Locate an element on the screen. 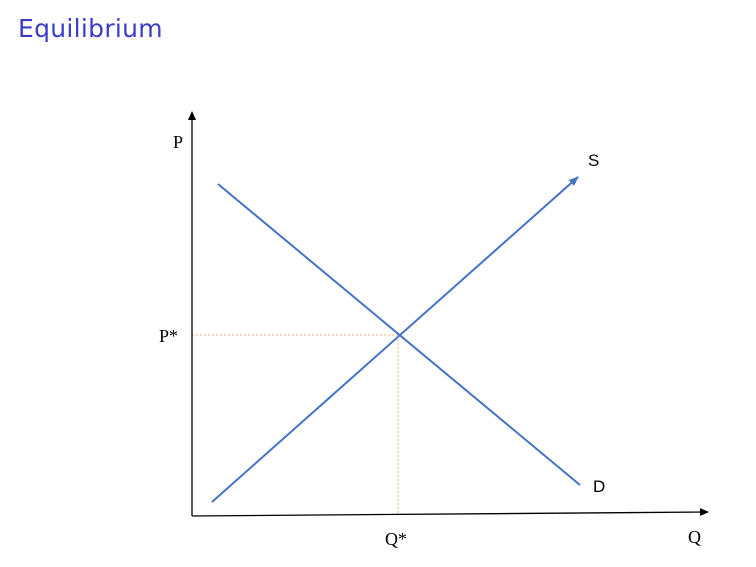 The image size is (756, 567). demand-curve-label: D is located at coordinates (599, 486).